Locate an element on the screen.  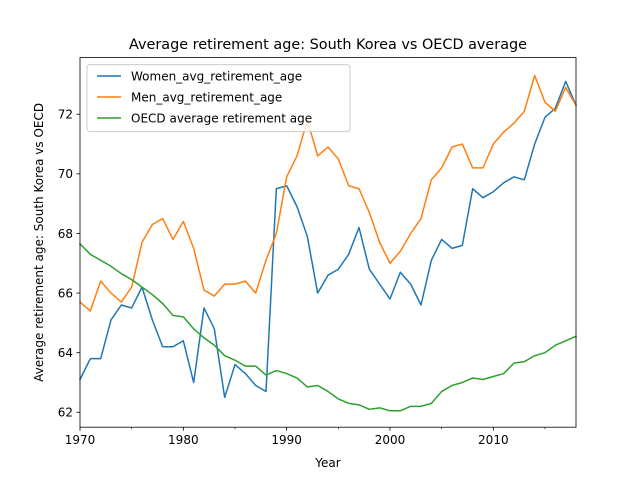
y-tick-label: 66 is located at coordinates (65, 293).